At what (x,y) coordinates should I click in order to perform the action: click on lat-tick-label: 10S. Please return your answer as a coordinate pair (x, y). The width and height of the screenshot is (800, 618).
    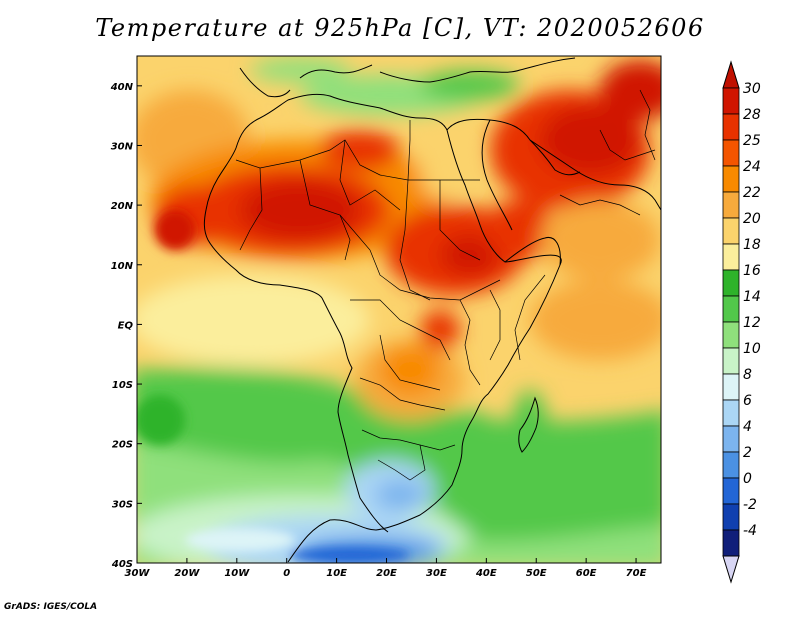
    Looking at the image, I should click on (122, 385).